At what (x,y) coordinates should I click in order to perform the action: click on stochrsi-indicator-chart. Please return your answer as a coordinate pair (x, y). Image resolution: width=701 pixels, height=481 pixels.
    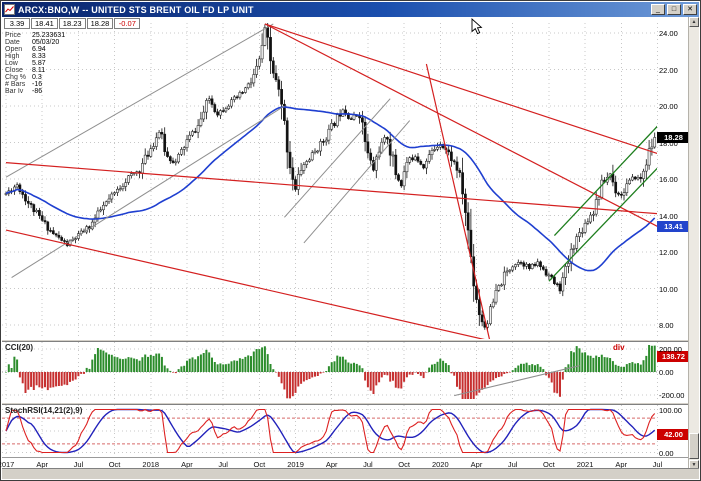
    Looking at the image, I should click on (347, 431).